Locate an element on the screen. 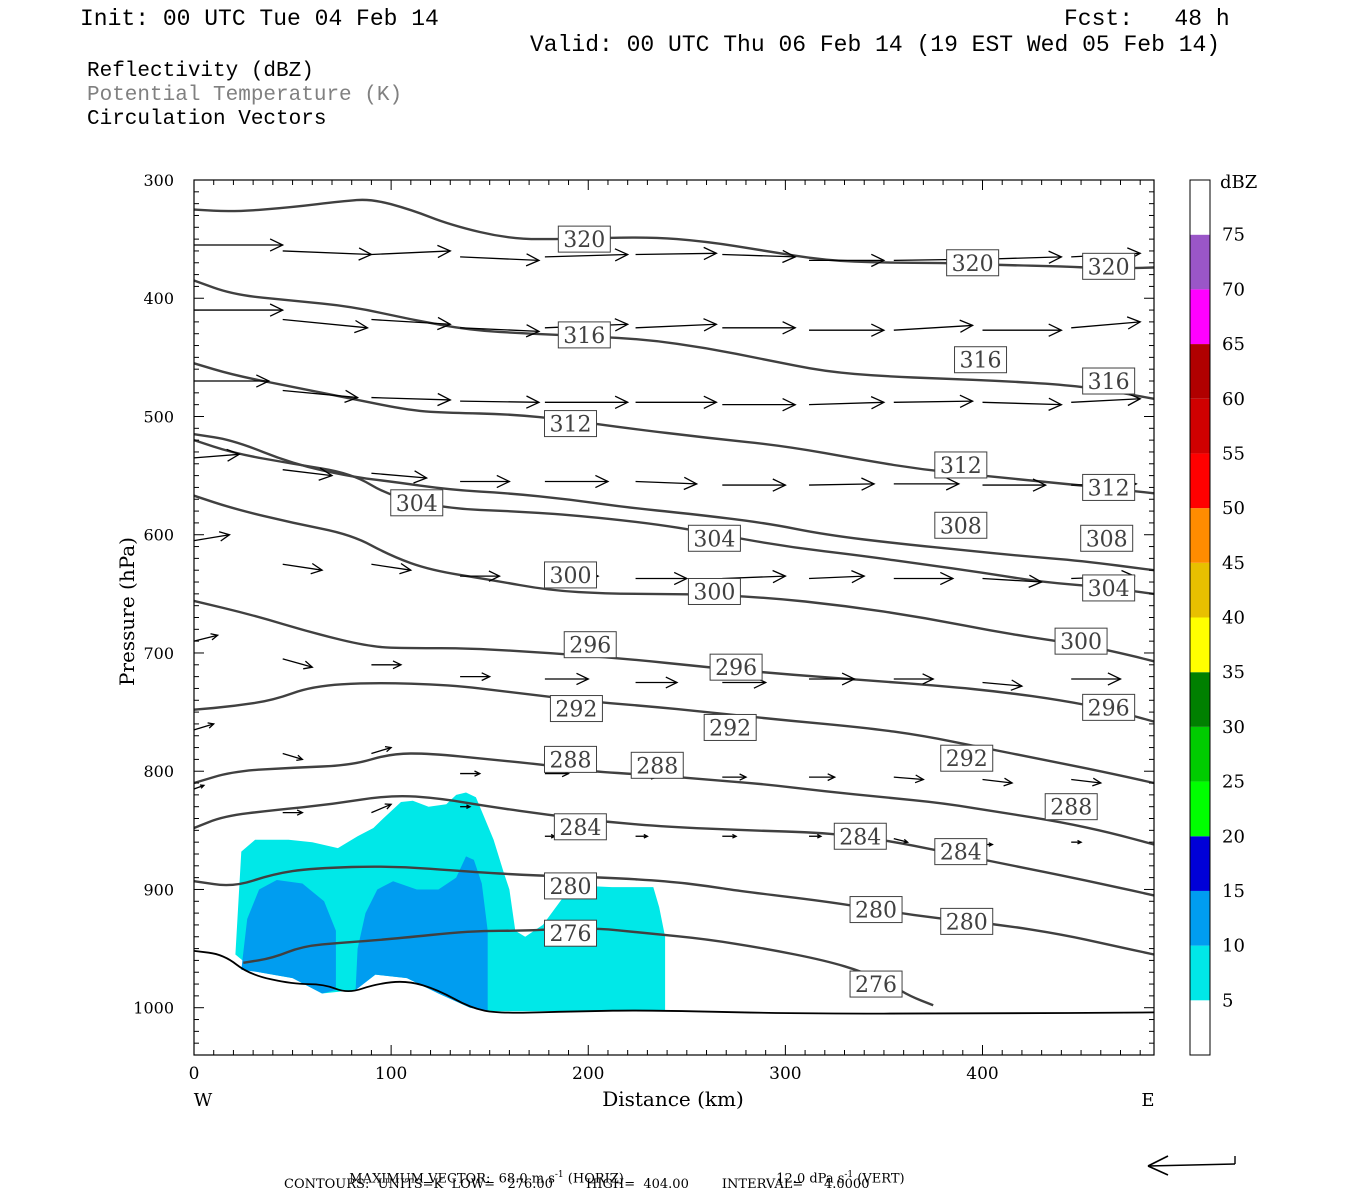 This screenshot has width=1350, height=1200. contour-label: 308 is located at coordinates (961, 525).